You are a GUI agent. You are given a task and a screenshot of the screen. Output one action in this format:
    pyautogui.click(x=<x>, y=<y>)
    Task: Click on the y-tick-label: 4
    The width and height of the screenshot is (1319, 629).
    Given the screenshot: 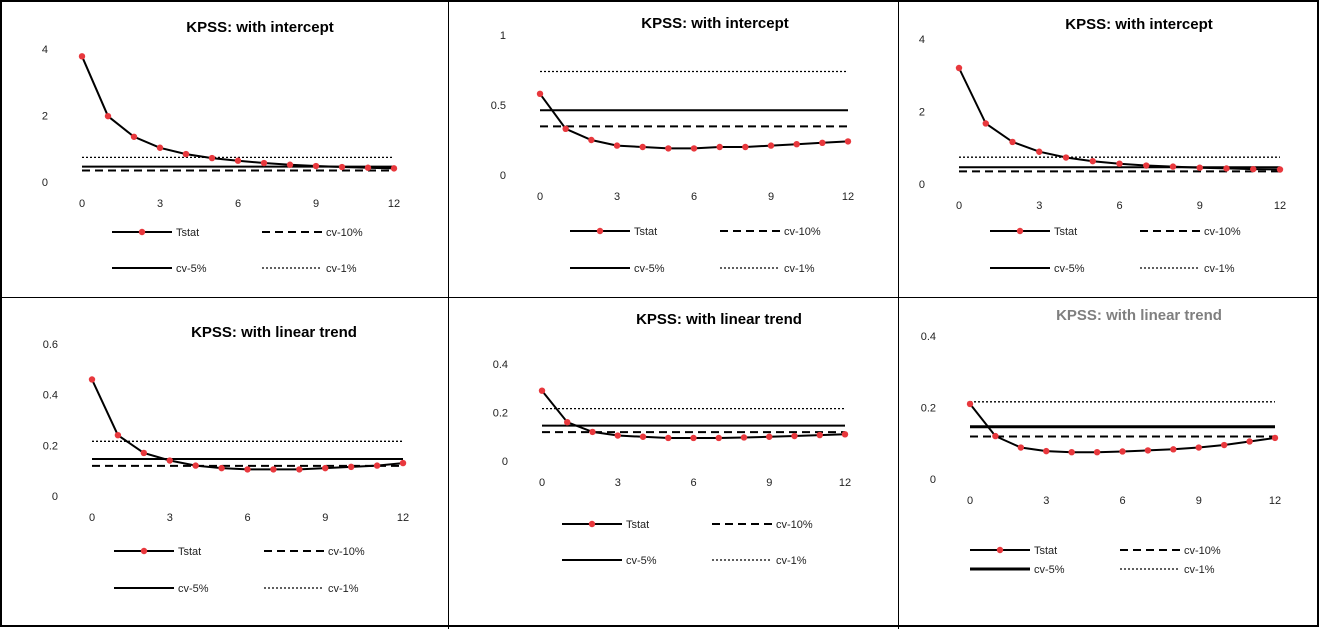 What is the action you would take?
    pyautogui.click(x=922, y=40)
    